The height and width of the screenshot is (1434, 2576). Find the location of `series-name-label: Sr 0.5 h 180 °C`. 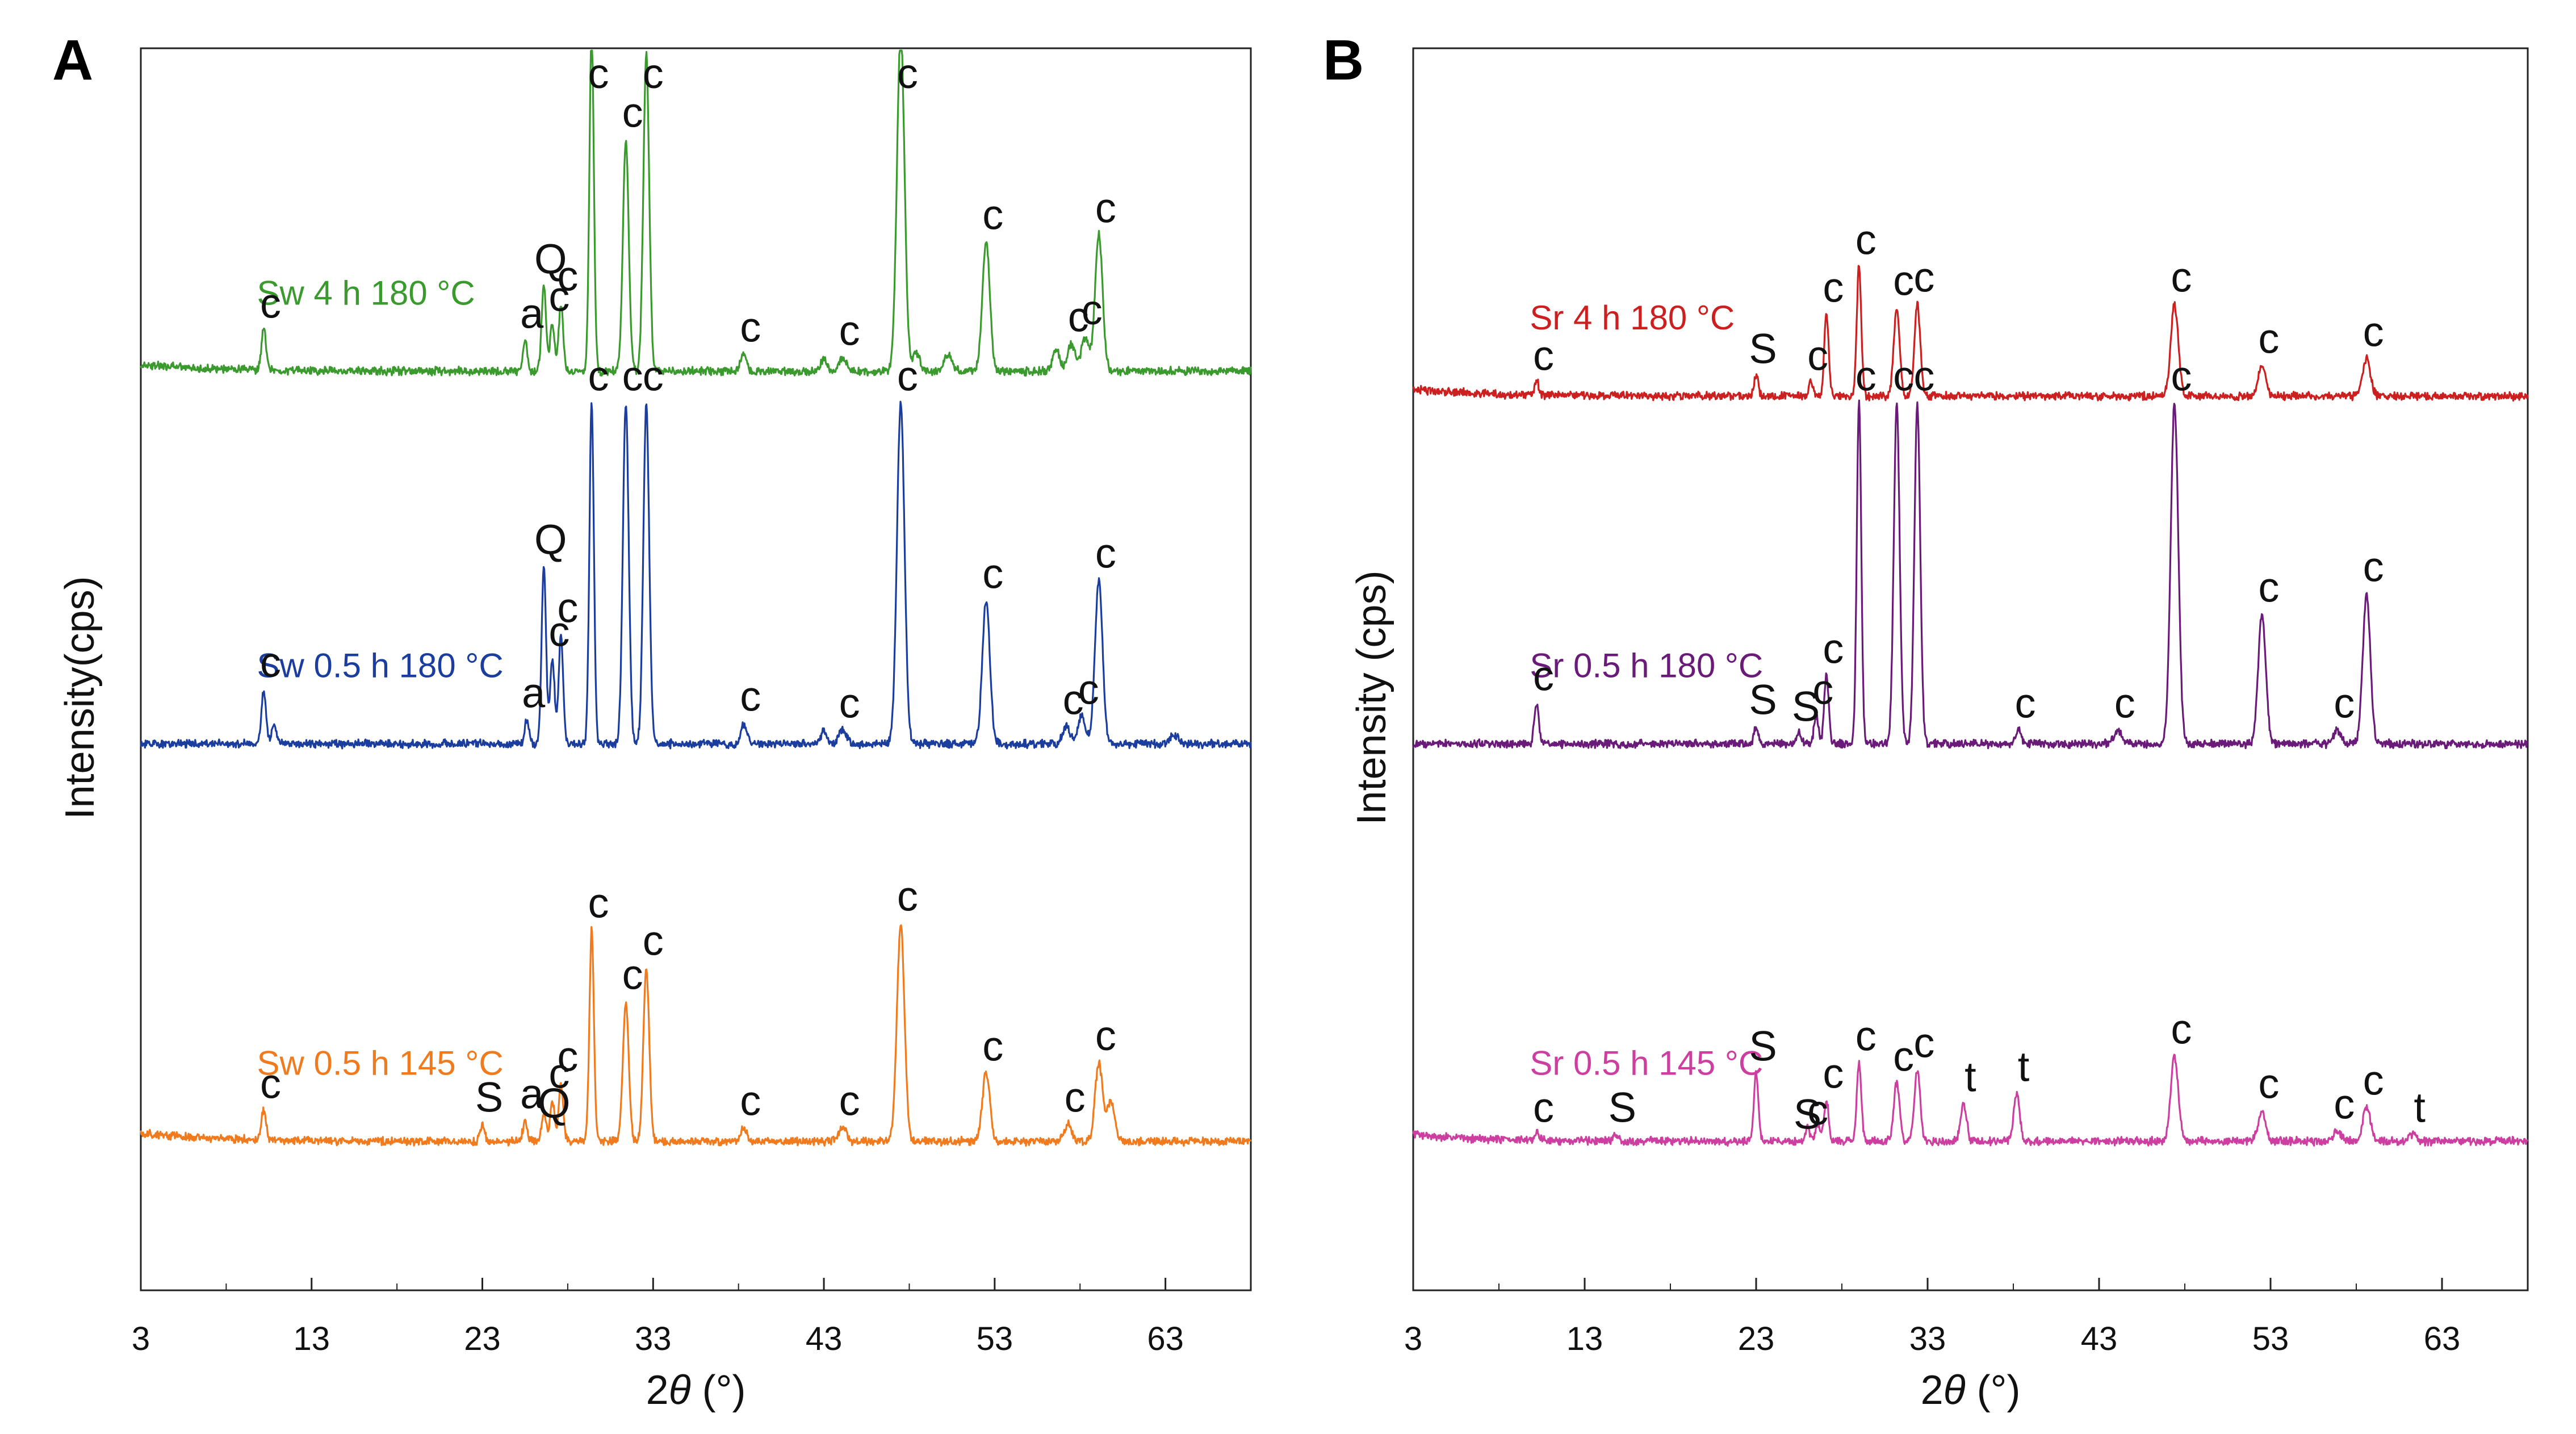

series-name-label: Sr 0.5 h 180 °C is located at coordinates (1646, 665).